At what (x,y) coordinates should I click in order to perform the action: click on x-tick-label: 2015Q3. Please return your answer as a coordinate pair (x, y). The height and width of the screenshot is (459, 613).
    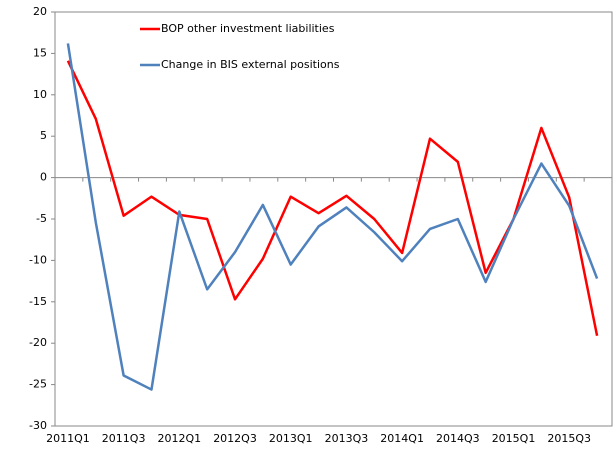
    Looking at the image, I should click on (569, 438).